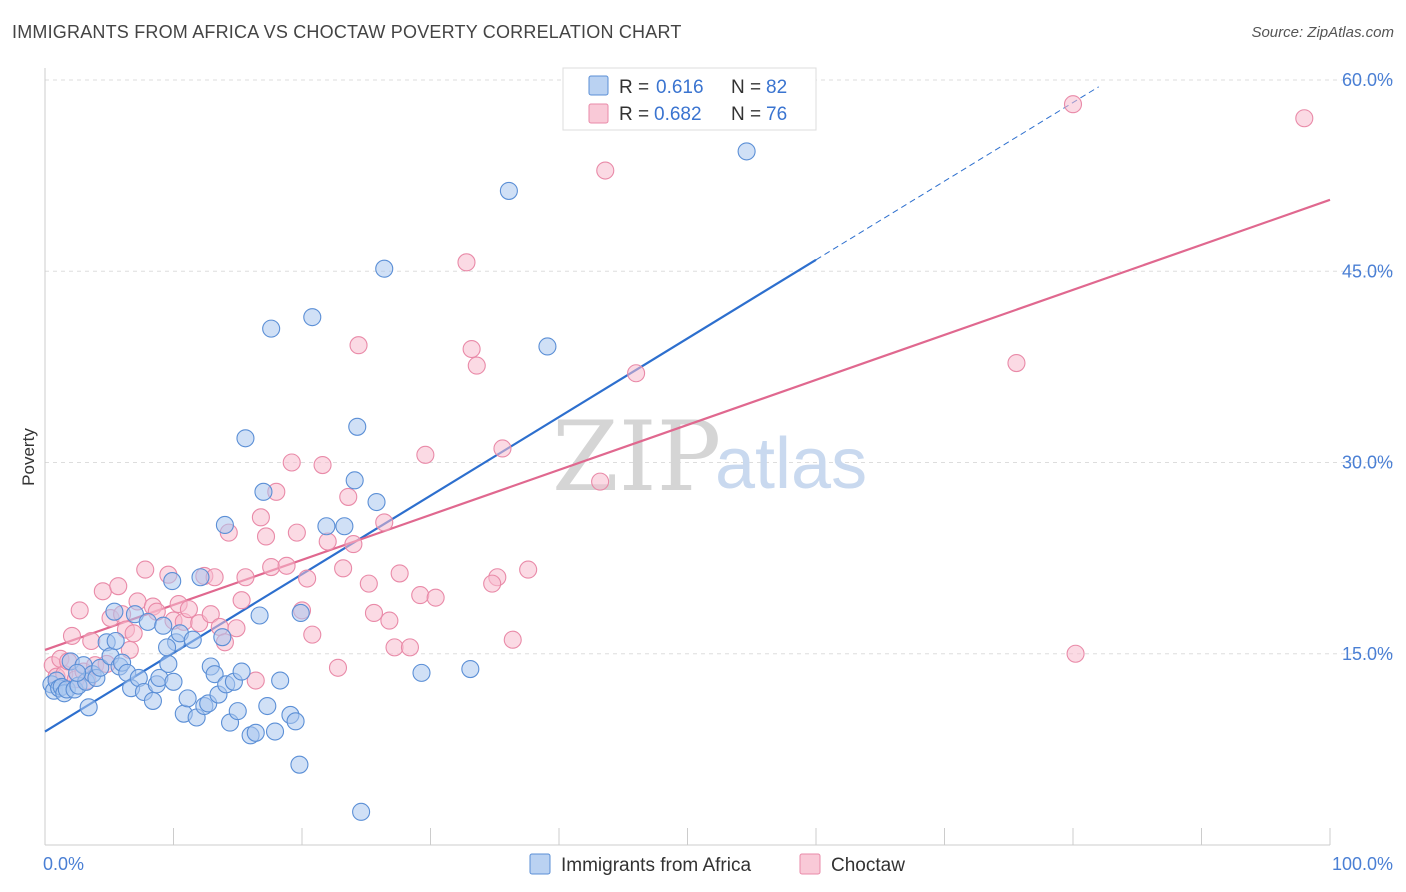 This screenshot has width=1406, height=892. What do you see at coordinates (656, 865) in the screenshot?
I see `bottom-legend-label-africa: Immigrants from Africa` at bounding box center [656, 865].